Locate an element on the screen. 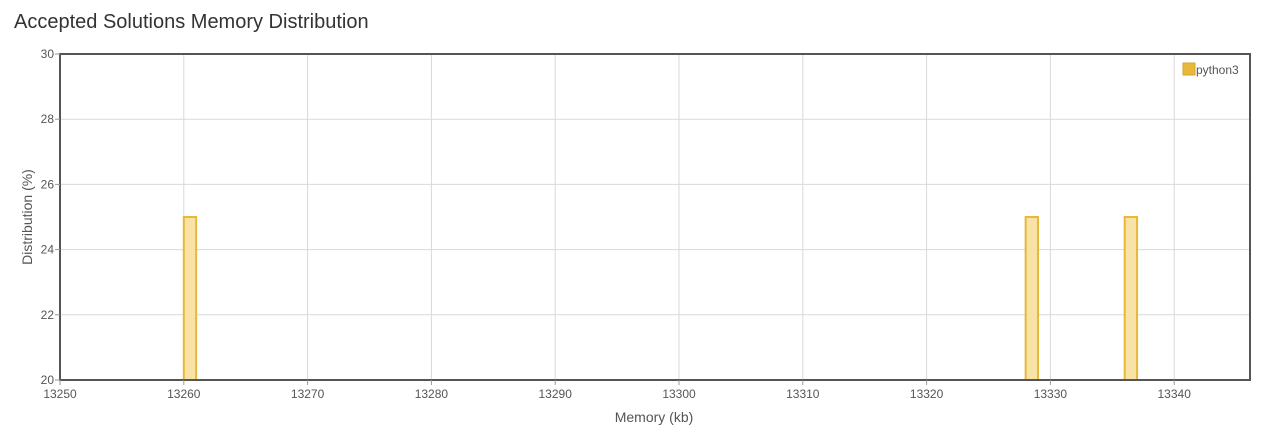  x-axis-label: Memory (kb) is located at coordinates (654, 417).